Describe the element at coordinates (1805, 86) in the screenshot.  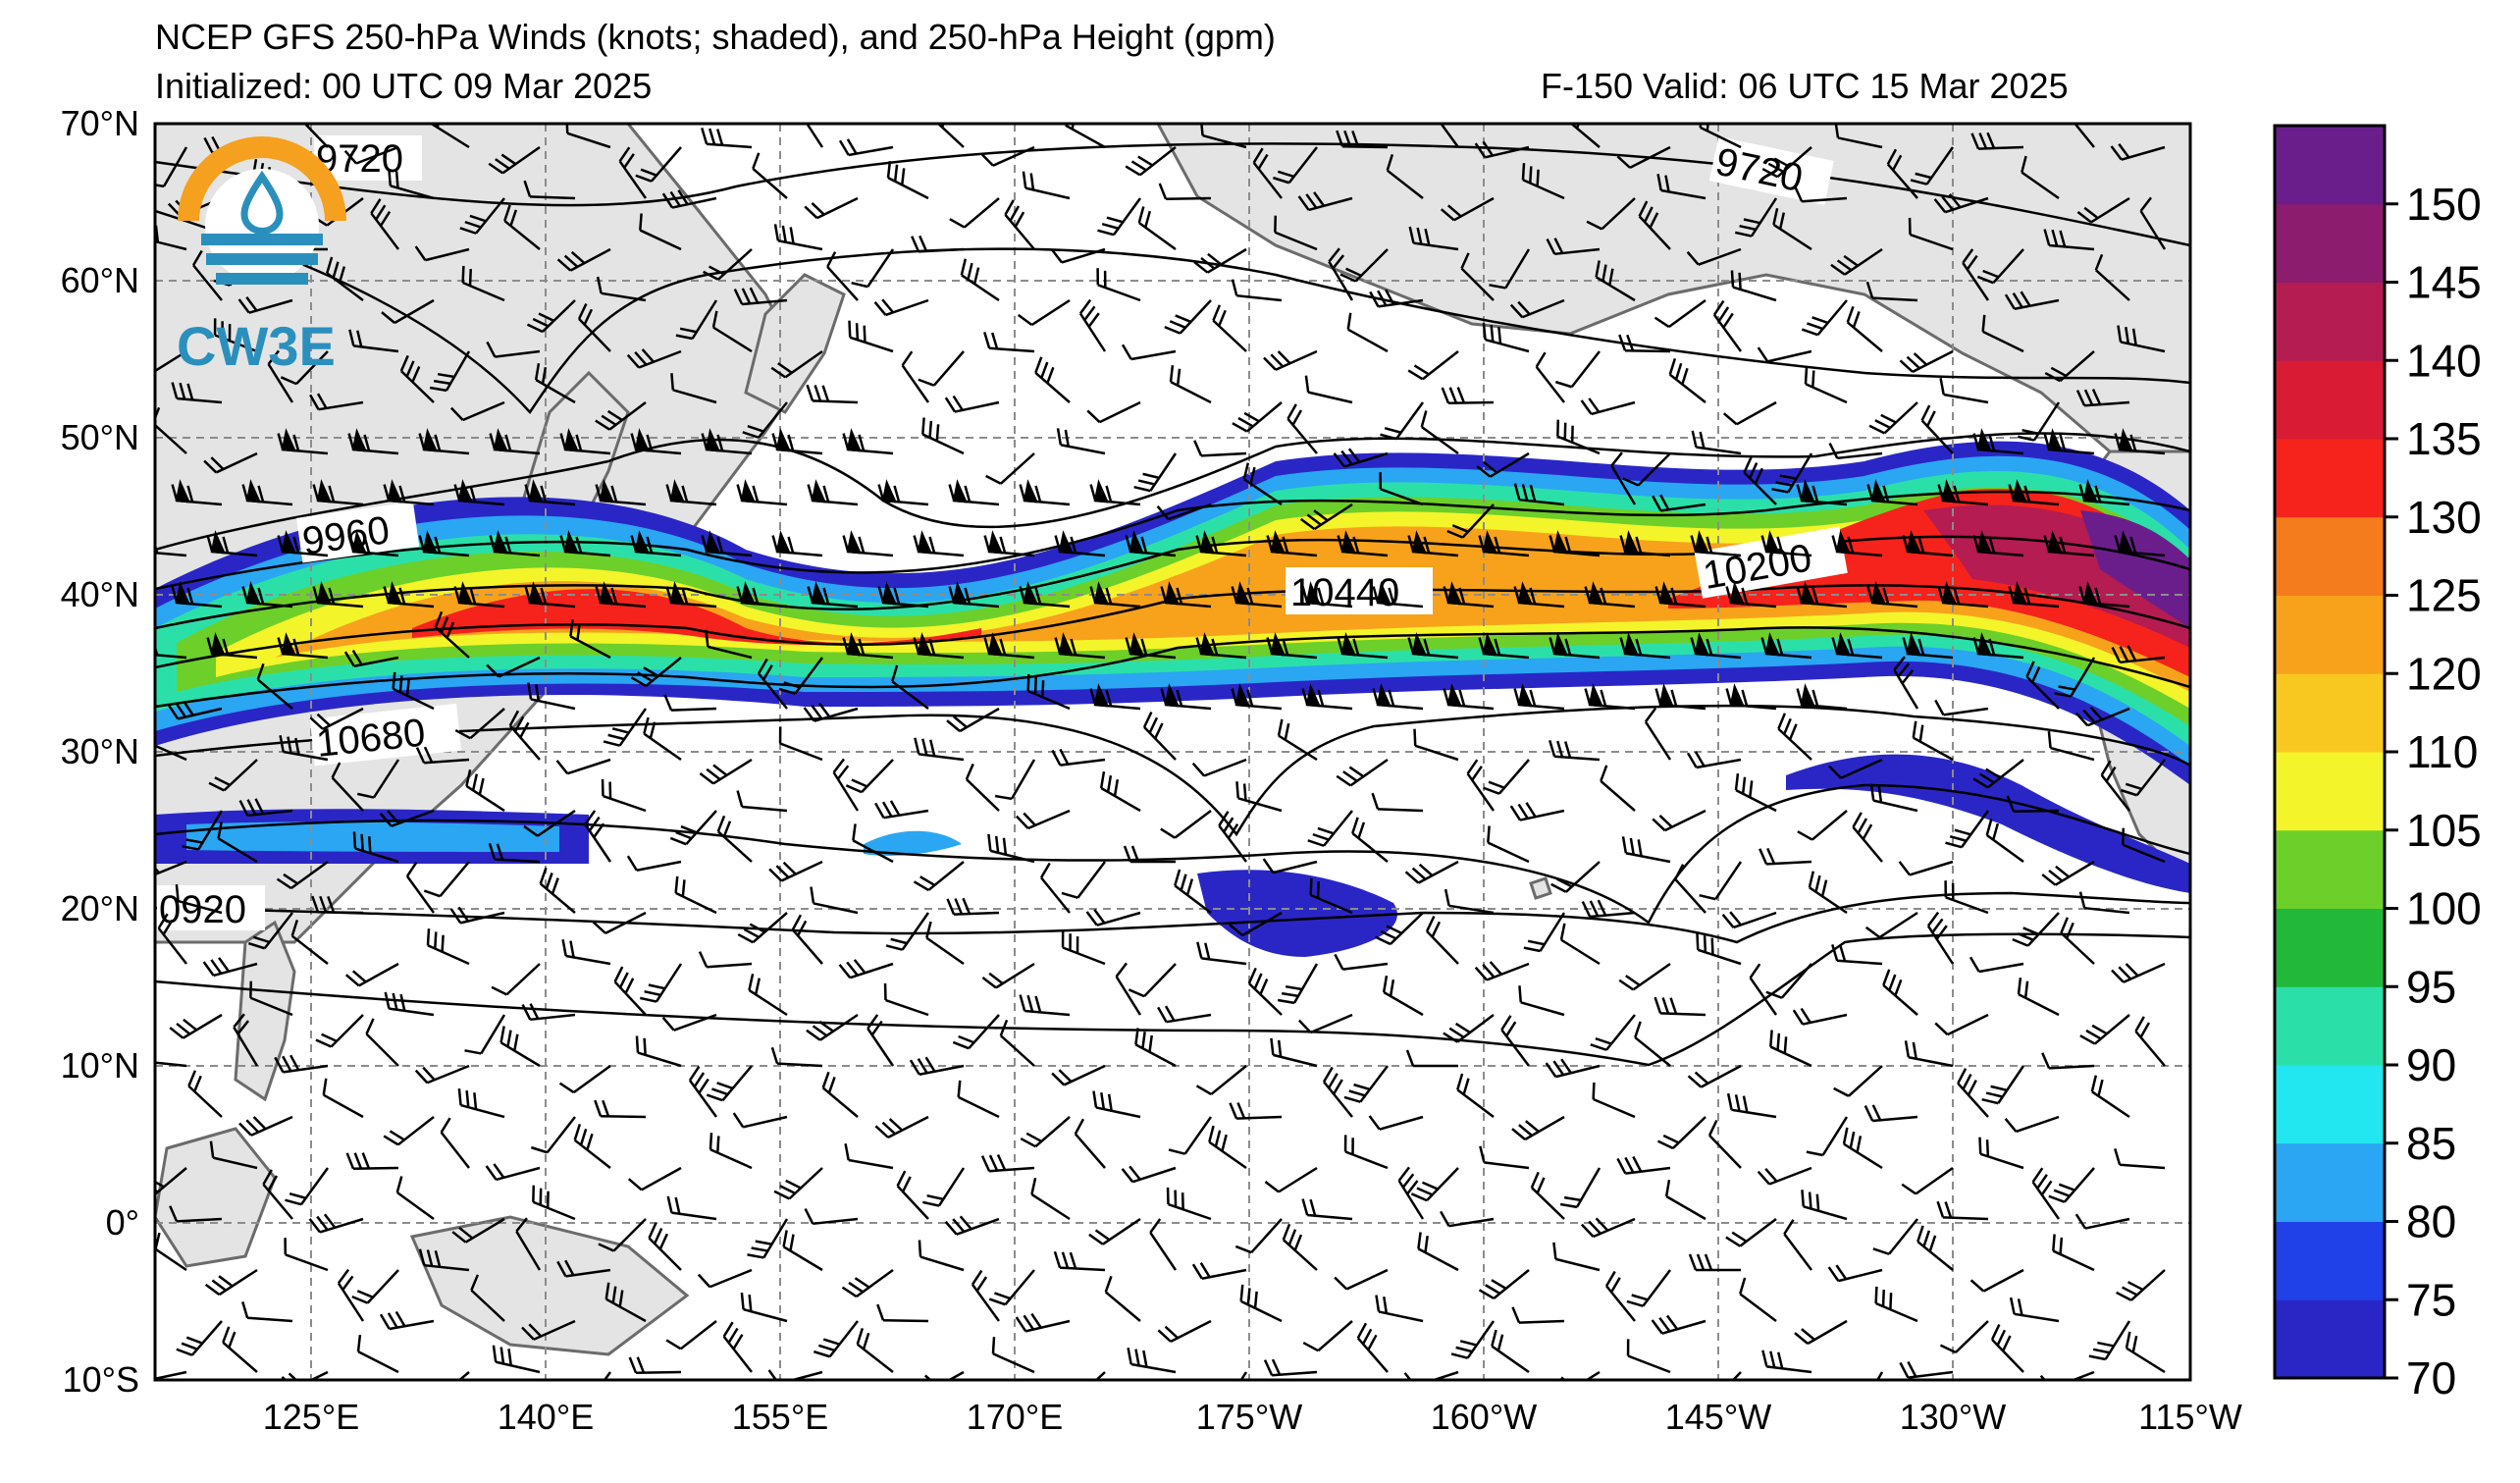
I see `valid-time: F-150 Valid: 06 UTC 15 Mar 2025` at that location.